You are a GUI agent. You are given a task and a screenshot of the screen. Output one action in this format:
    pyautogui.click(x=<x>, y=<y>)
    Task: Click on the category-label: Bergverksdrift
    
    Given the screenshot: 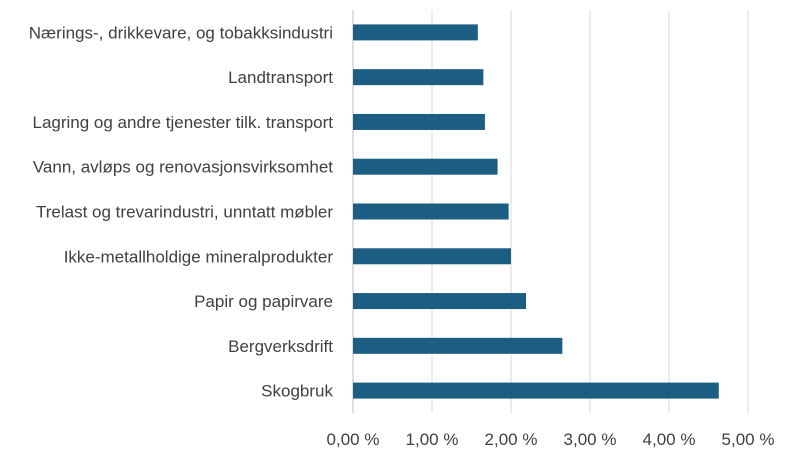 What is the action you would take?
    pyautogui.click(x=280, y=346)
    